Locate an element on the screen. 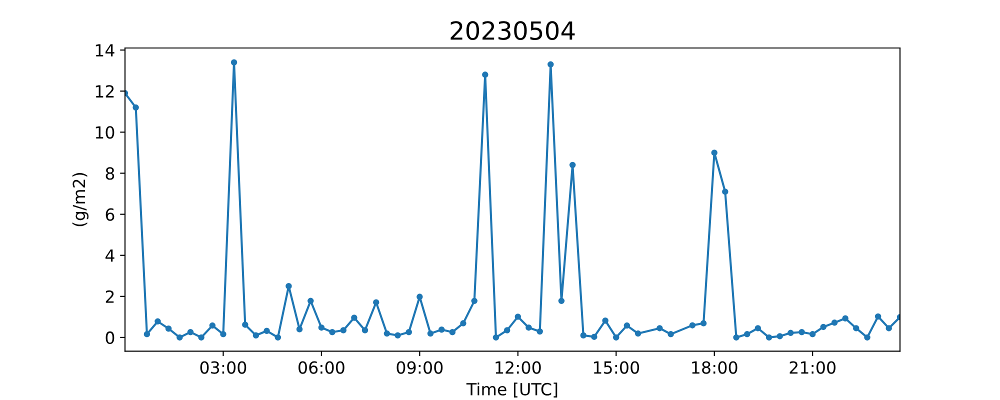  x-tick-label: 18:00 is located at coordinates (715, 367).